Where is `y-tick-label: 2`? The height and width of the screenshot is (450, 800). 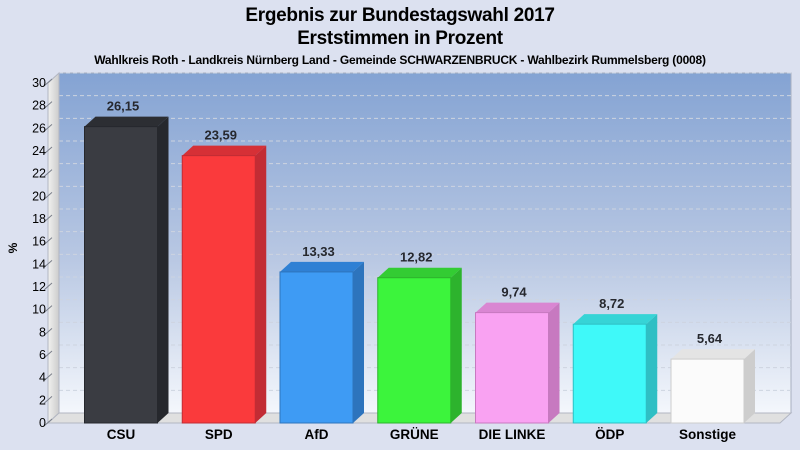 y-tick-label: 2 is located at coordinates (42, 400).